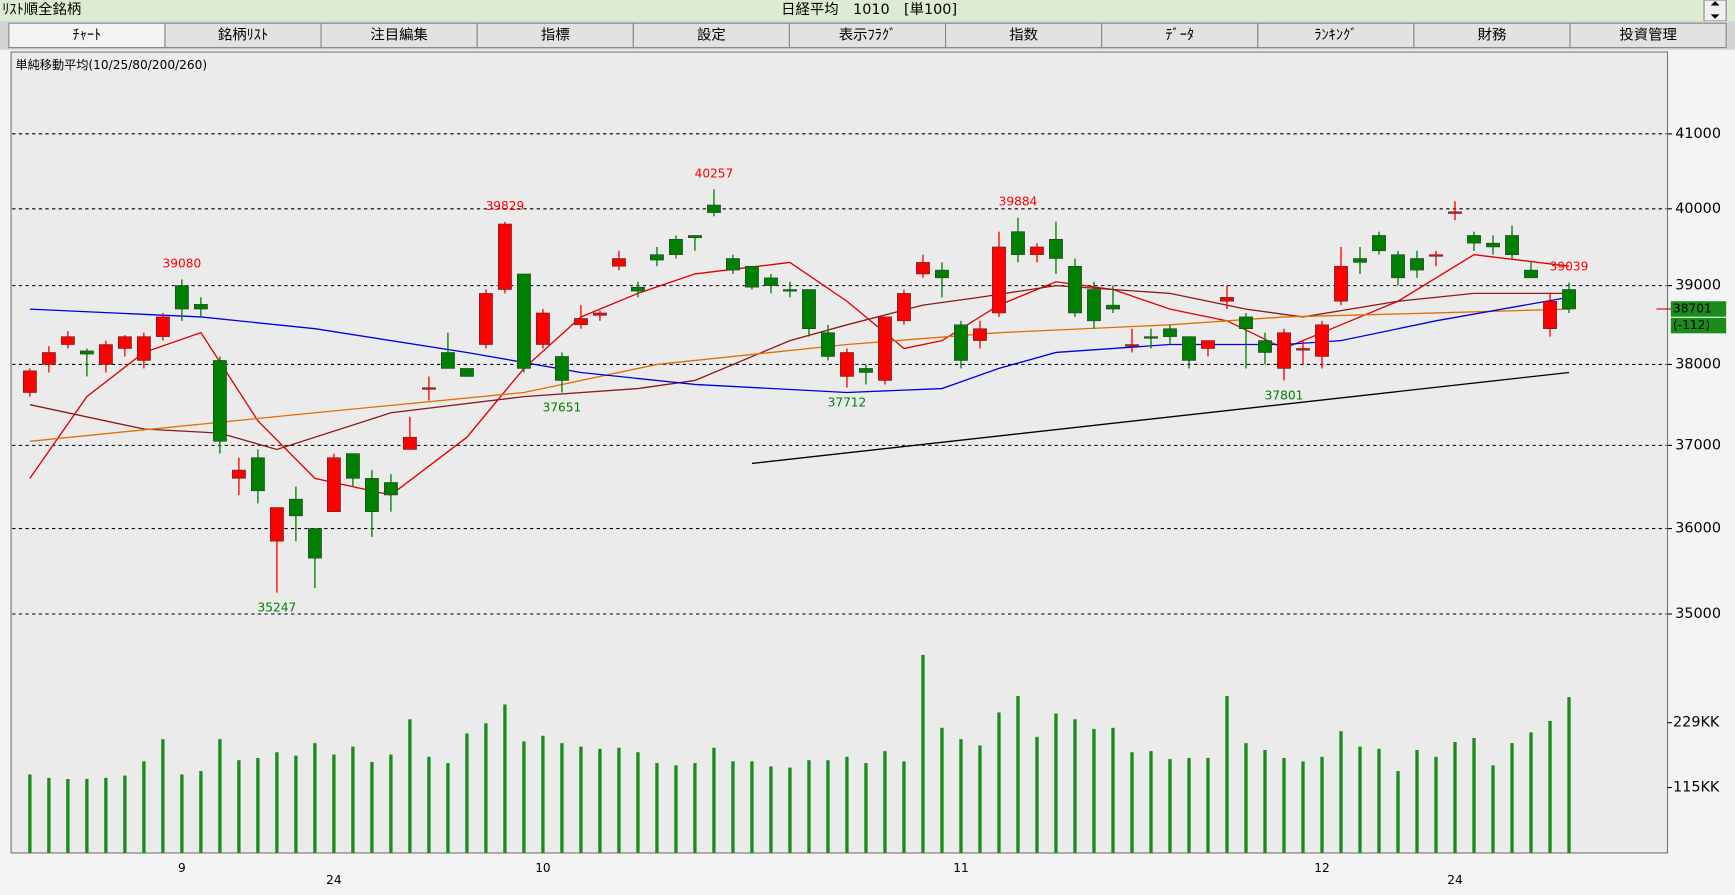 The height and width of the screenshot is (895, 1735). I want to click on tab-label: 指標, so click(555, 34).